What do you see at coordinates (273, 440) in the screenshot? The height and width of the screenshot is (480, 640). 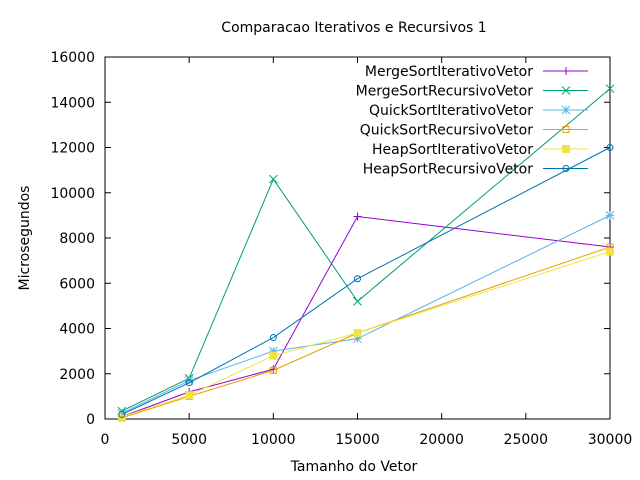 I see `x-tick-label: 10000` at bounding box center [273, 440].